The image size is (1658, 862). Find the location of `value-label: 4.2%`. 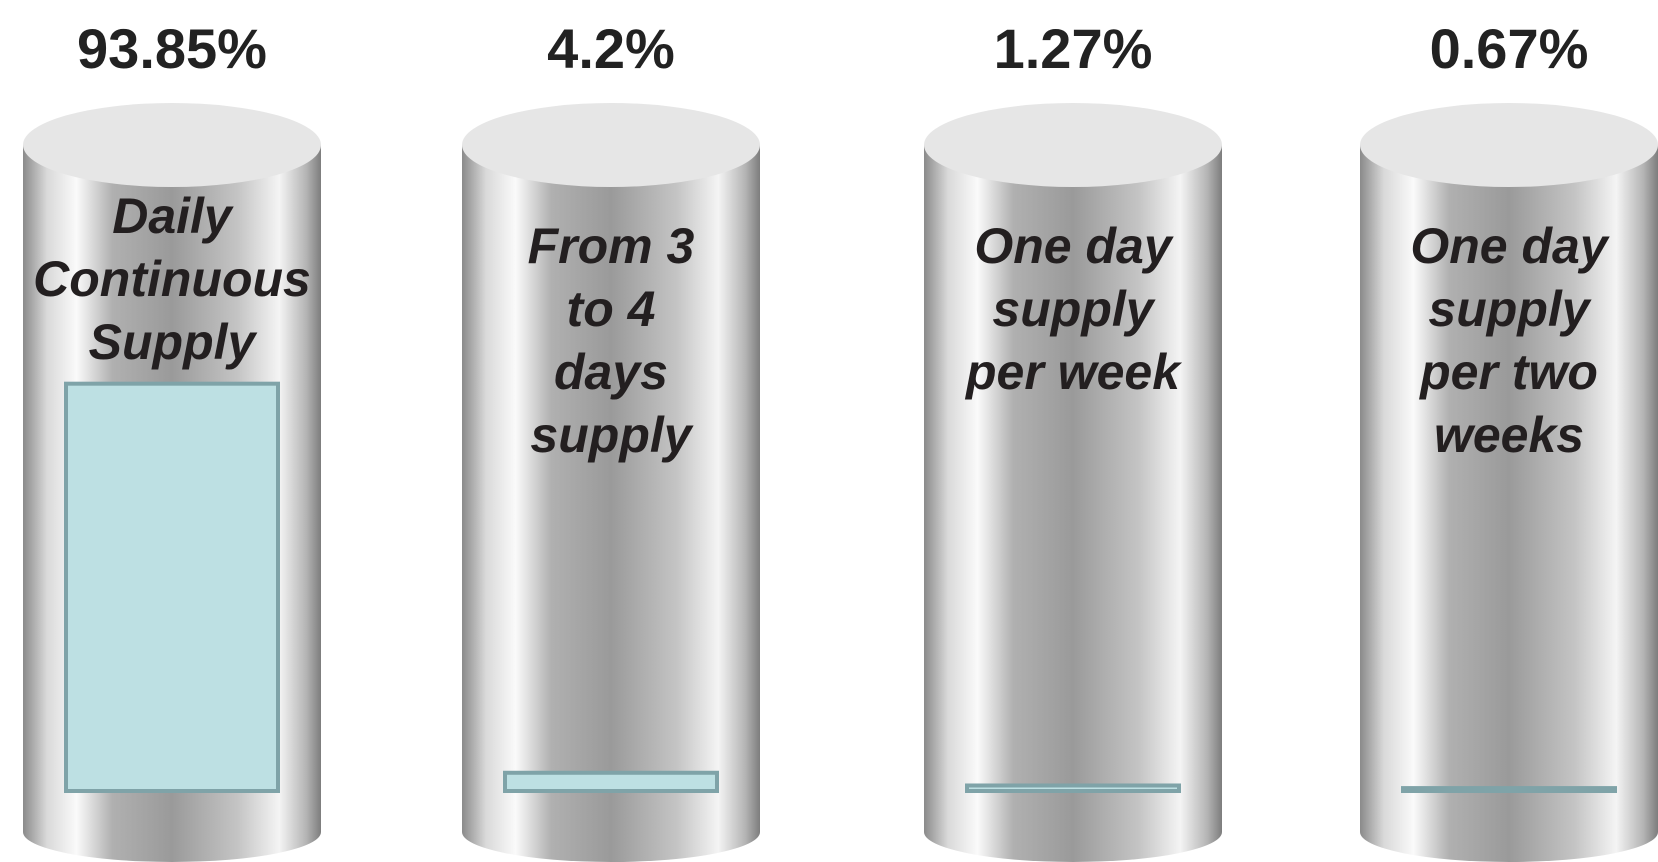

value-label: 4.2% is located at coordinates (611, 48).